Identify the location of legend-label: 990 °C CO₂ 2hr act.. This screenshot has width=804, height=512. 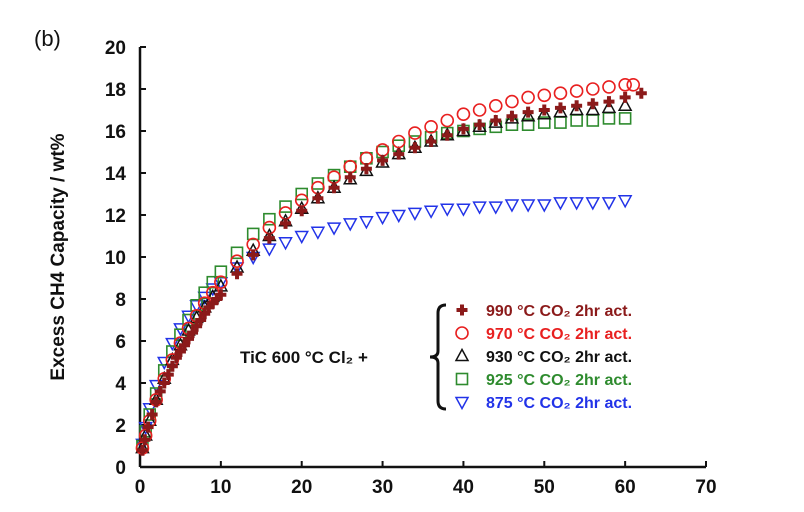
(559, 311).